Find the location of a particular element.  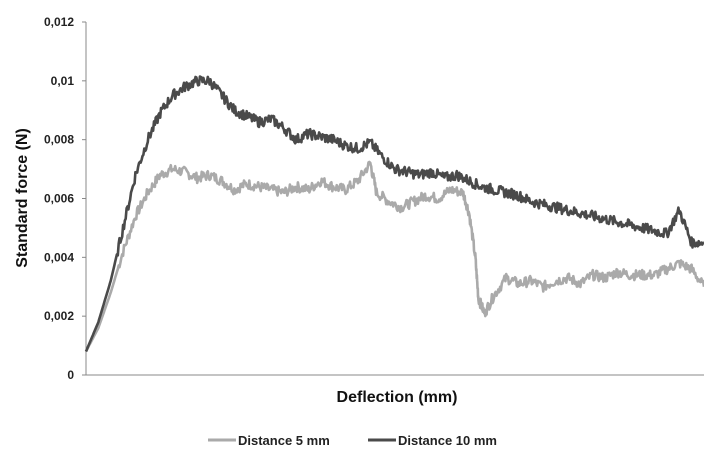

y-tick-label: 0,004 is located at coordinates (59, 257).